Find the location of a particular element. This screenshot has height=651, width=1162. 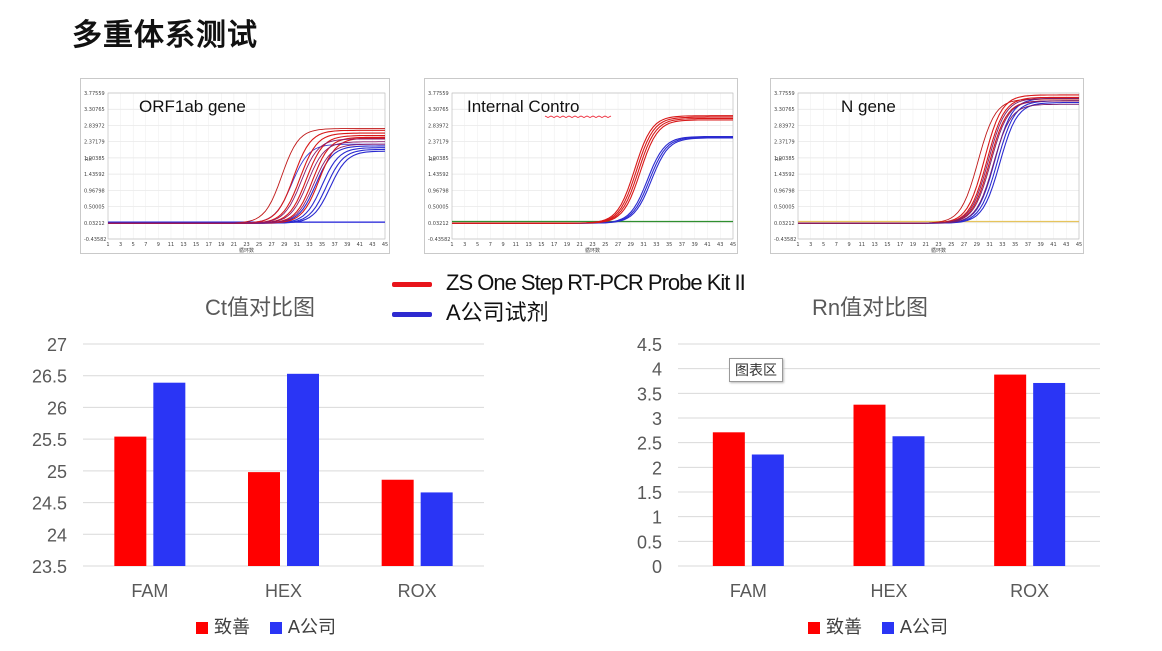

legend-swatch-zs is located at coordinates (202, 628).